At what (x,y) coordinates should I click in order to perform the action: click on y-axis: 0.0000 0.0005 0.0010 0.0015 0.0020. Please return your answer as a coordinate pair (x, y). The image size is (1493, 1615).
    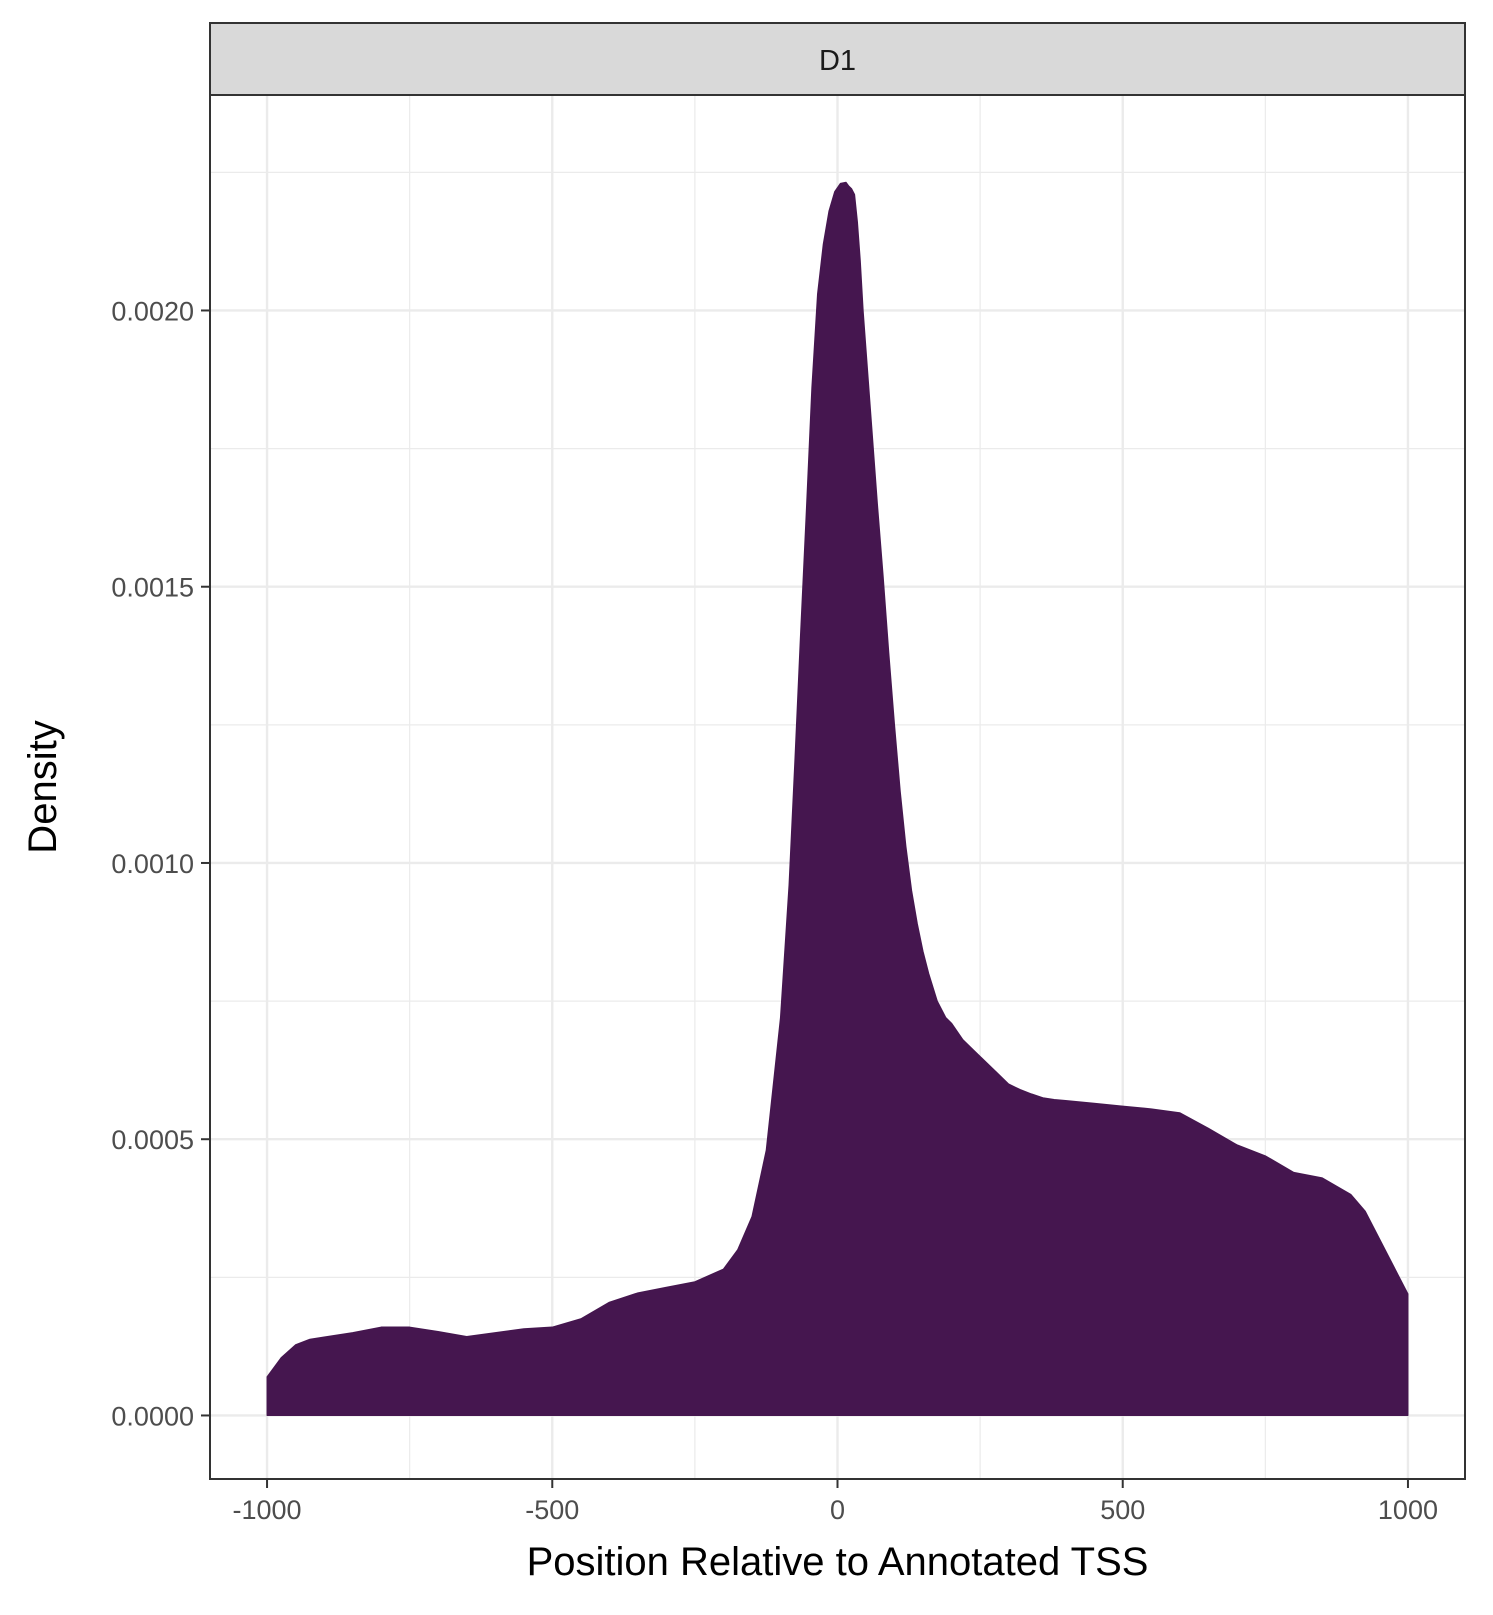
    Looking at the image, I should click on (160, 863).